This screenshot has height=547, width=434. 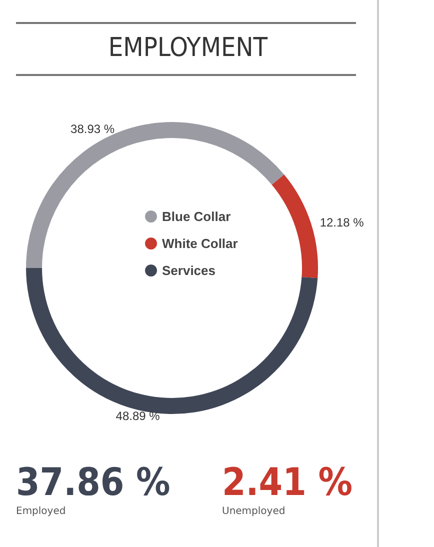 I want to click on text: Unemployed, so click(x=254, y=511).